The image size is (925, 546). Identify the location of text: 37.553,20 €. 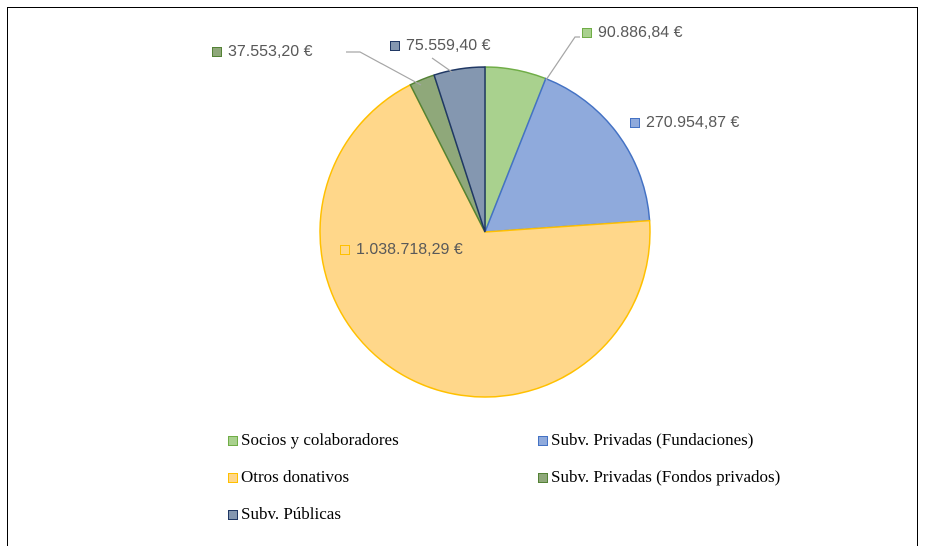
(270, 51).